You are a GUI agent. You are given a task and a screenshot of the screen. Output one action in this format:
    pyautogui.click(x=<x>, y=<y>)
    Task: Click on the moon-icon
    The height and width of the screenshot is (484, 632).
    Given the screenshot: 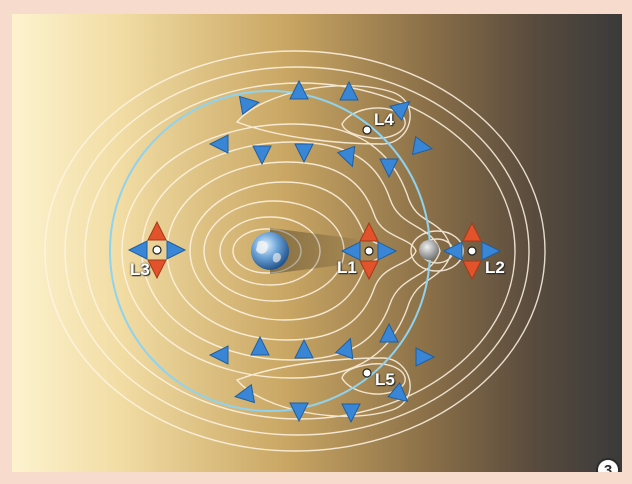 What is the action you would take?
    pyautogui.click(x=429, y=250)
    